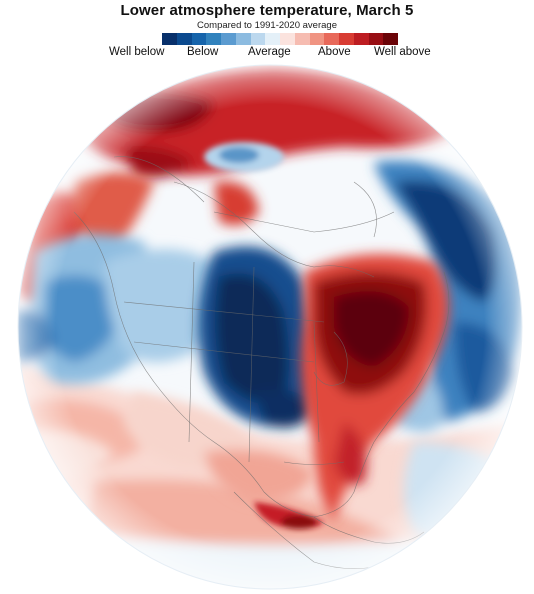  What do you see at coordinates (203, 52) in the screenshot?
I see `scale-label-below: Below` at bounding box center [203, 52].